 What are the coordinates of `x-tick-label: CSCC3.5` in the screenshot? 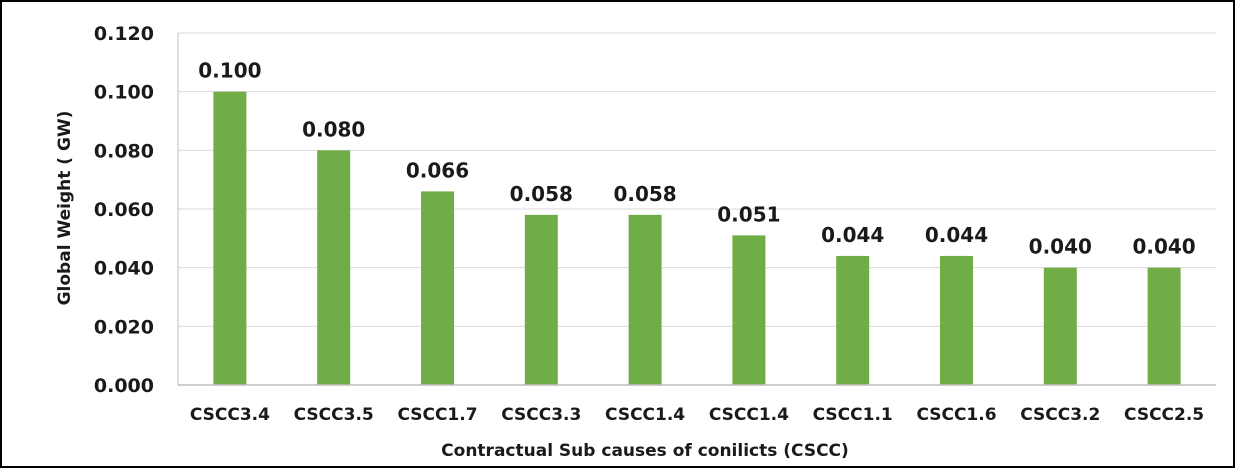 It's located at (334, 415).